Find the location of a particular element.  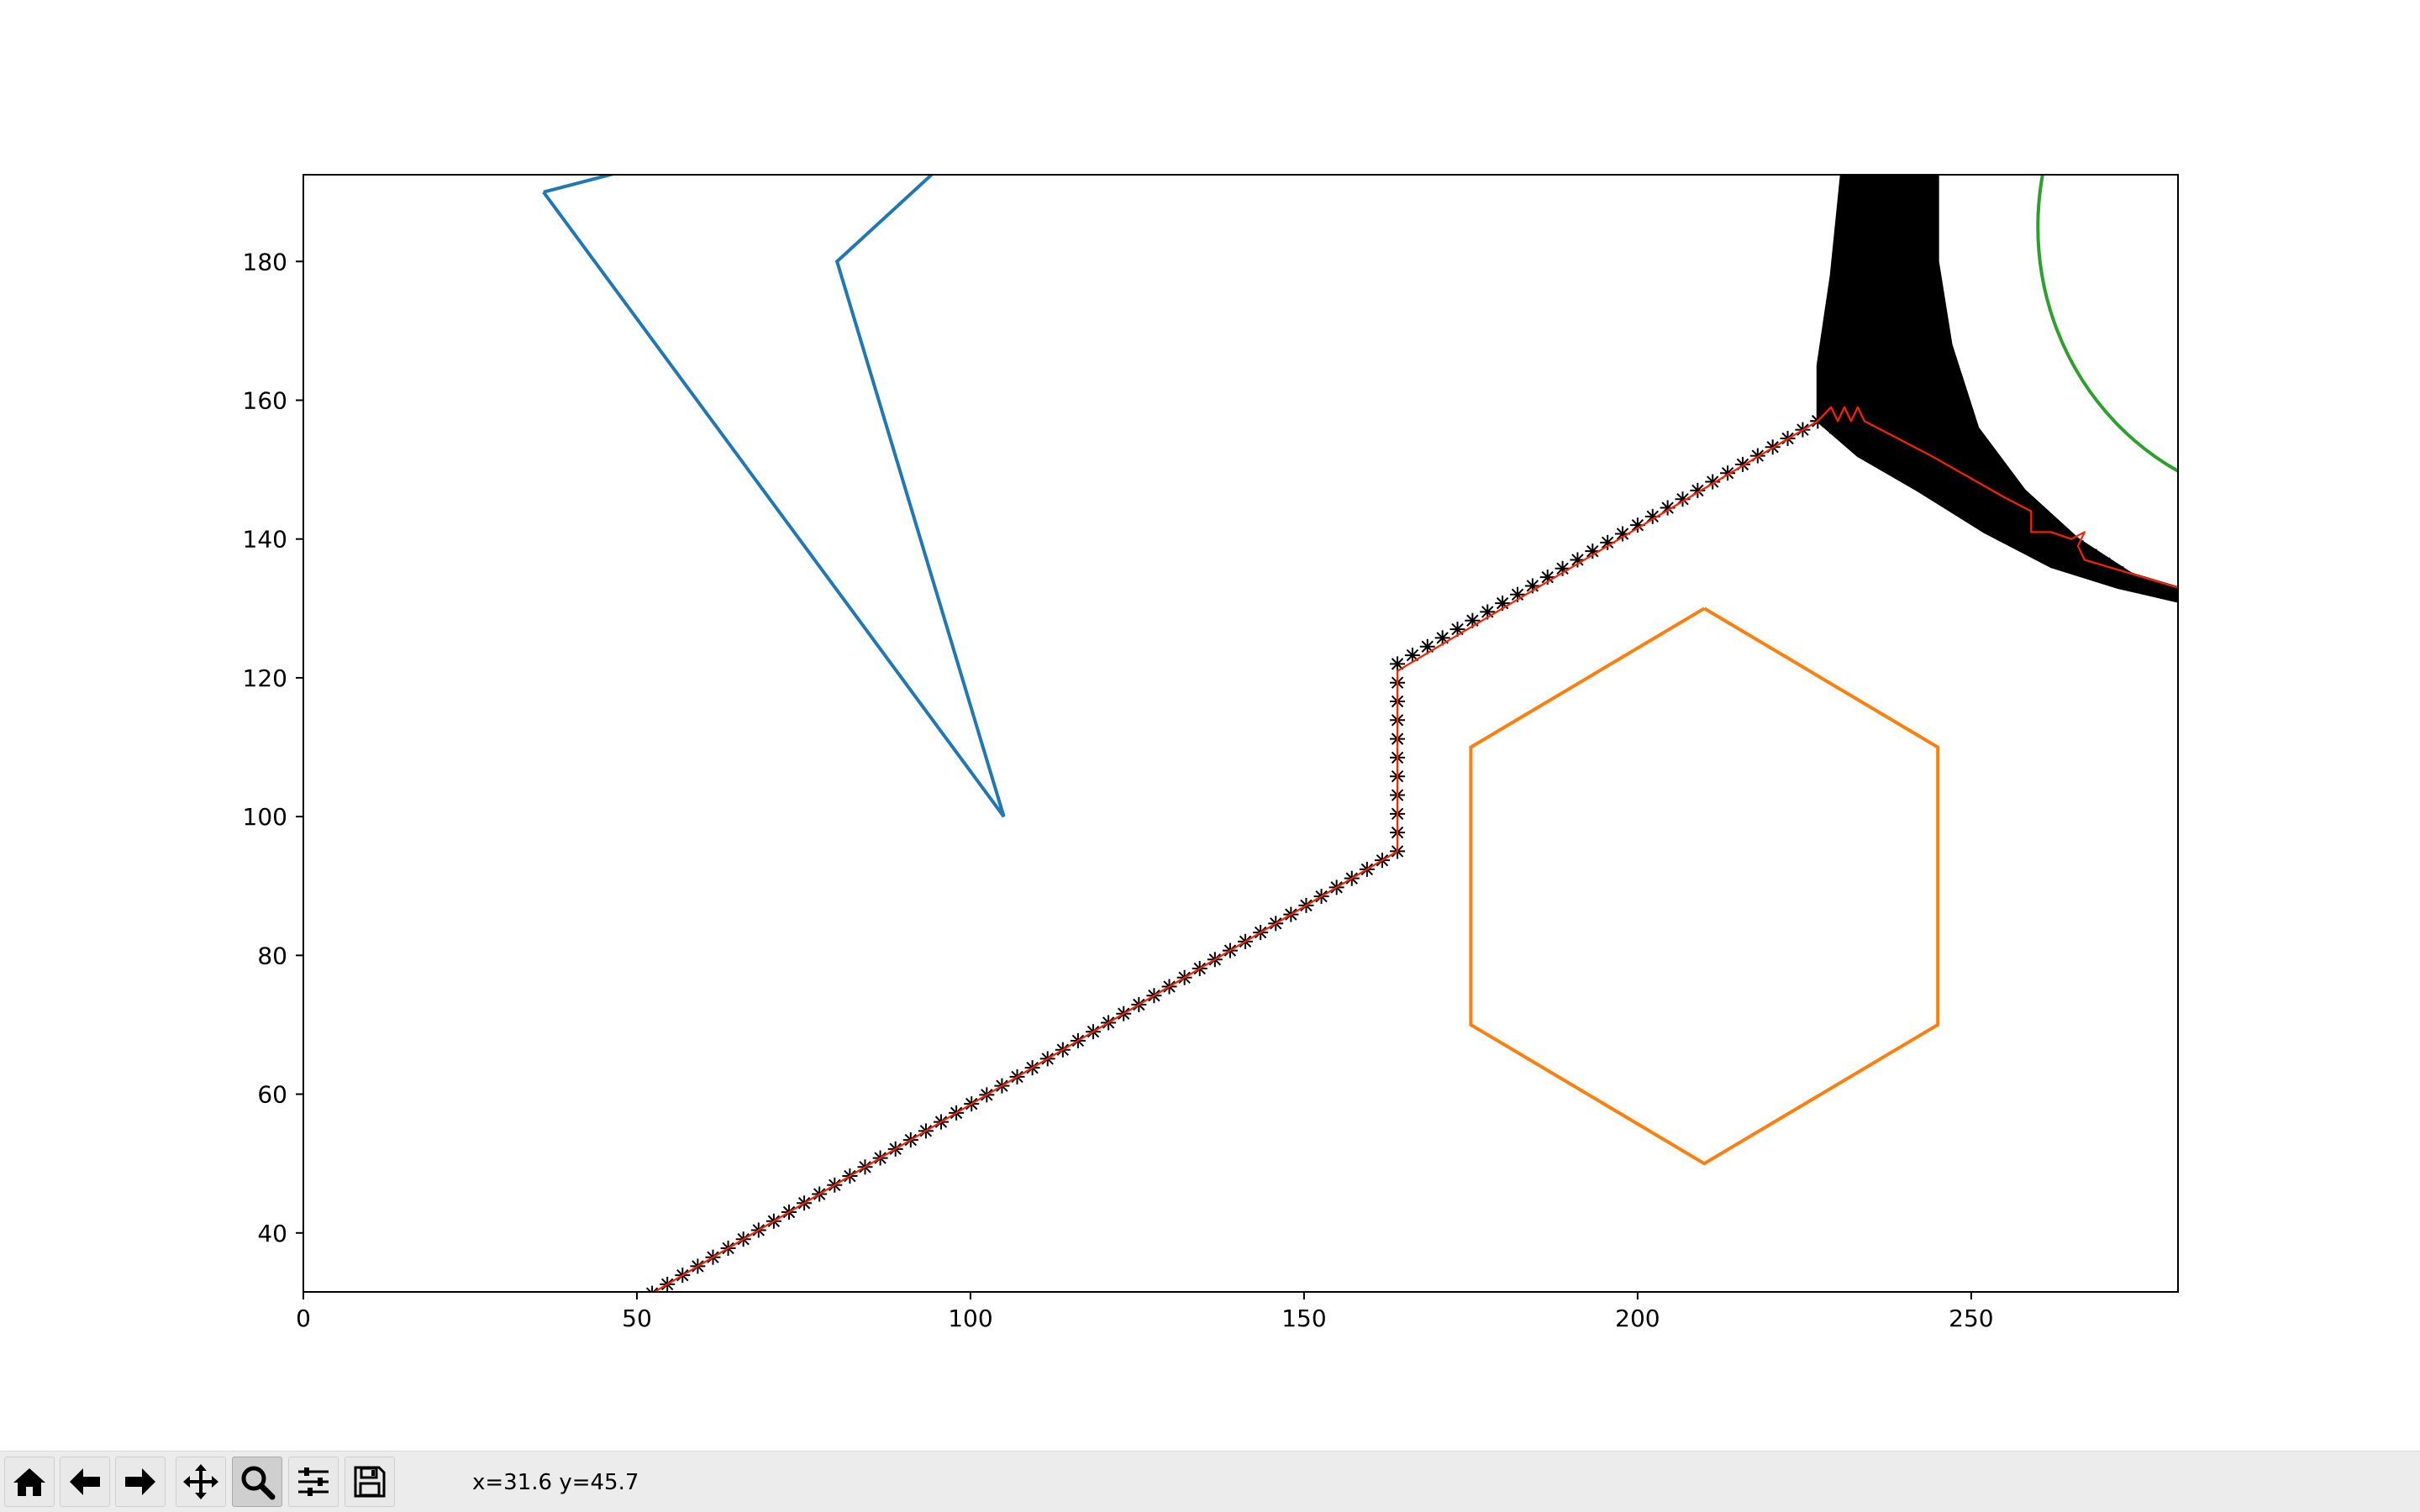

y-tick-label: 160 is located at coordinates (265, 400).